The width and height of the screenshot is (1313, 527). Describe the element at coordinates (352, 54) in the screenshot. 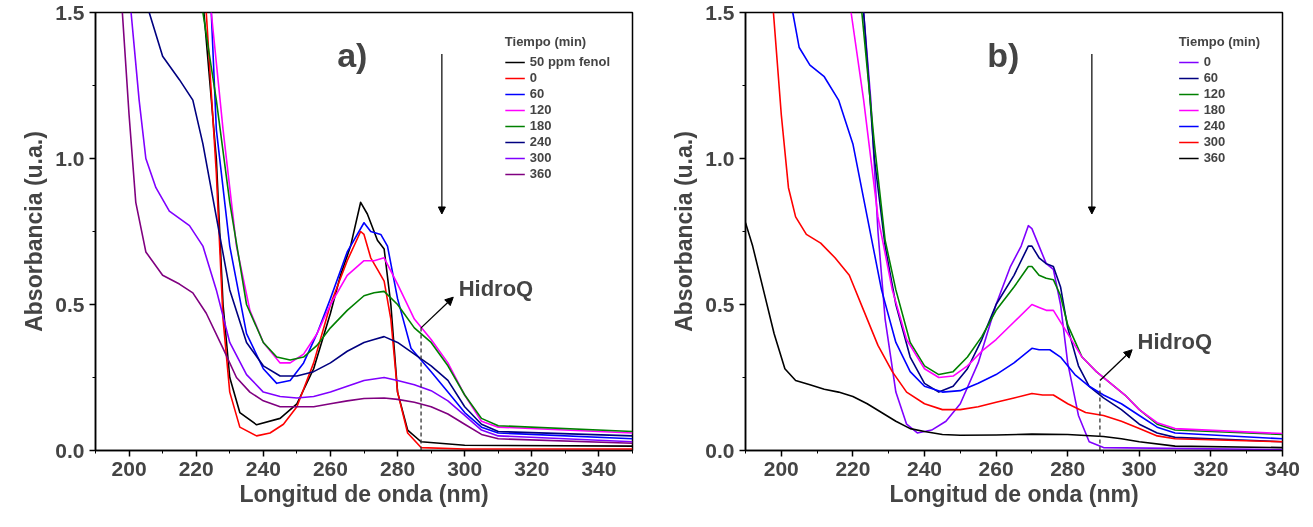

I see `text: a)` at that location.